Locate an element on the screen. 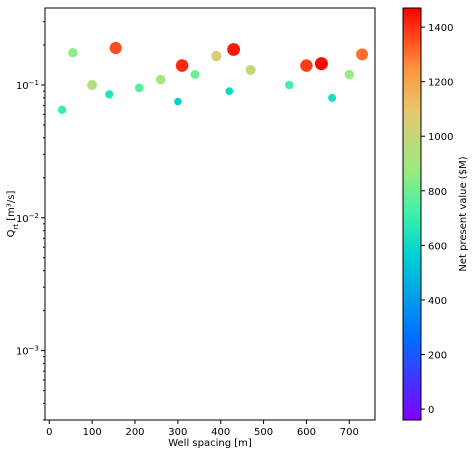  colorbar-tick-label: 200 is located at coordinates (437, 356).